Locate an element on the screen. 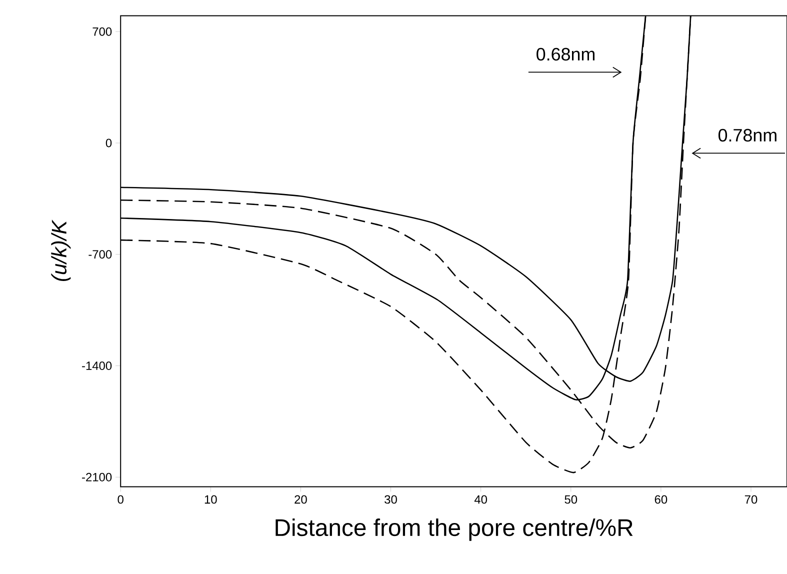  x-tick-label: 40 is located at coordinates (481, 499).